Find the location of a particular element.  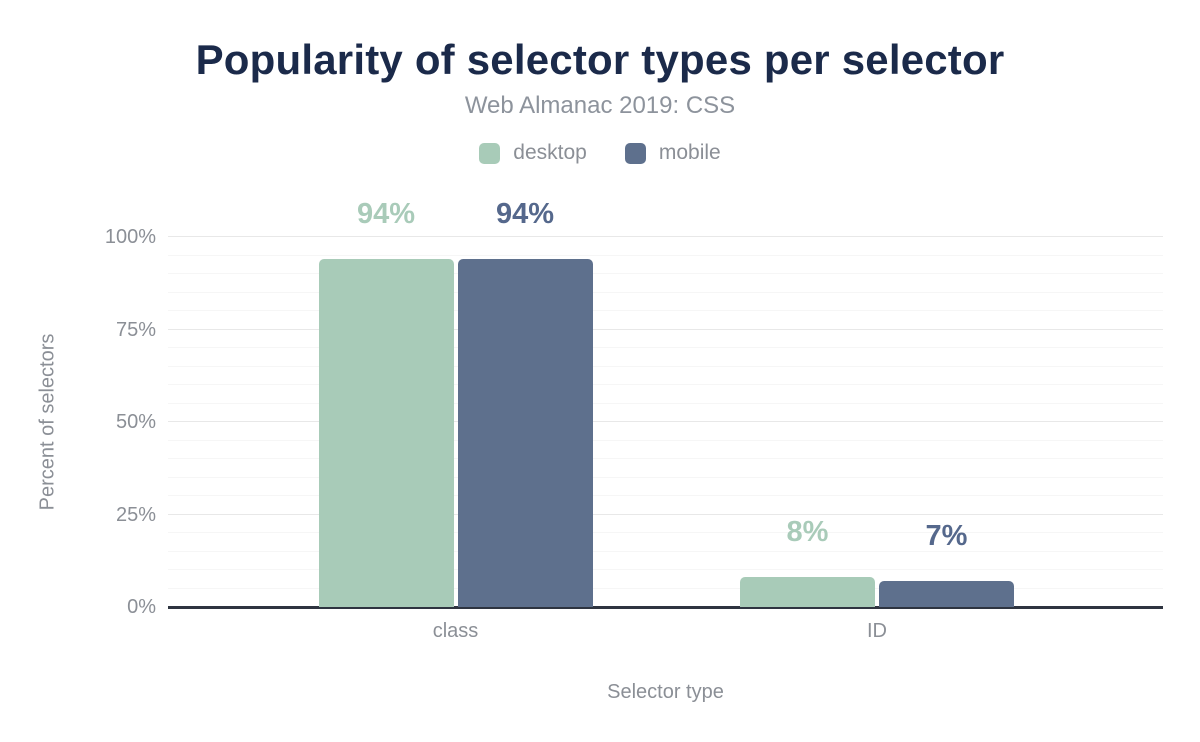

bar-value-label-desktop-ID: 8% is located at coordinates (807, 532).